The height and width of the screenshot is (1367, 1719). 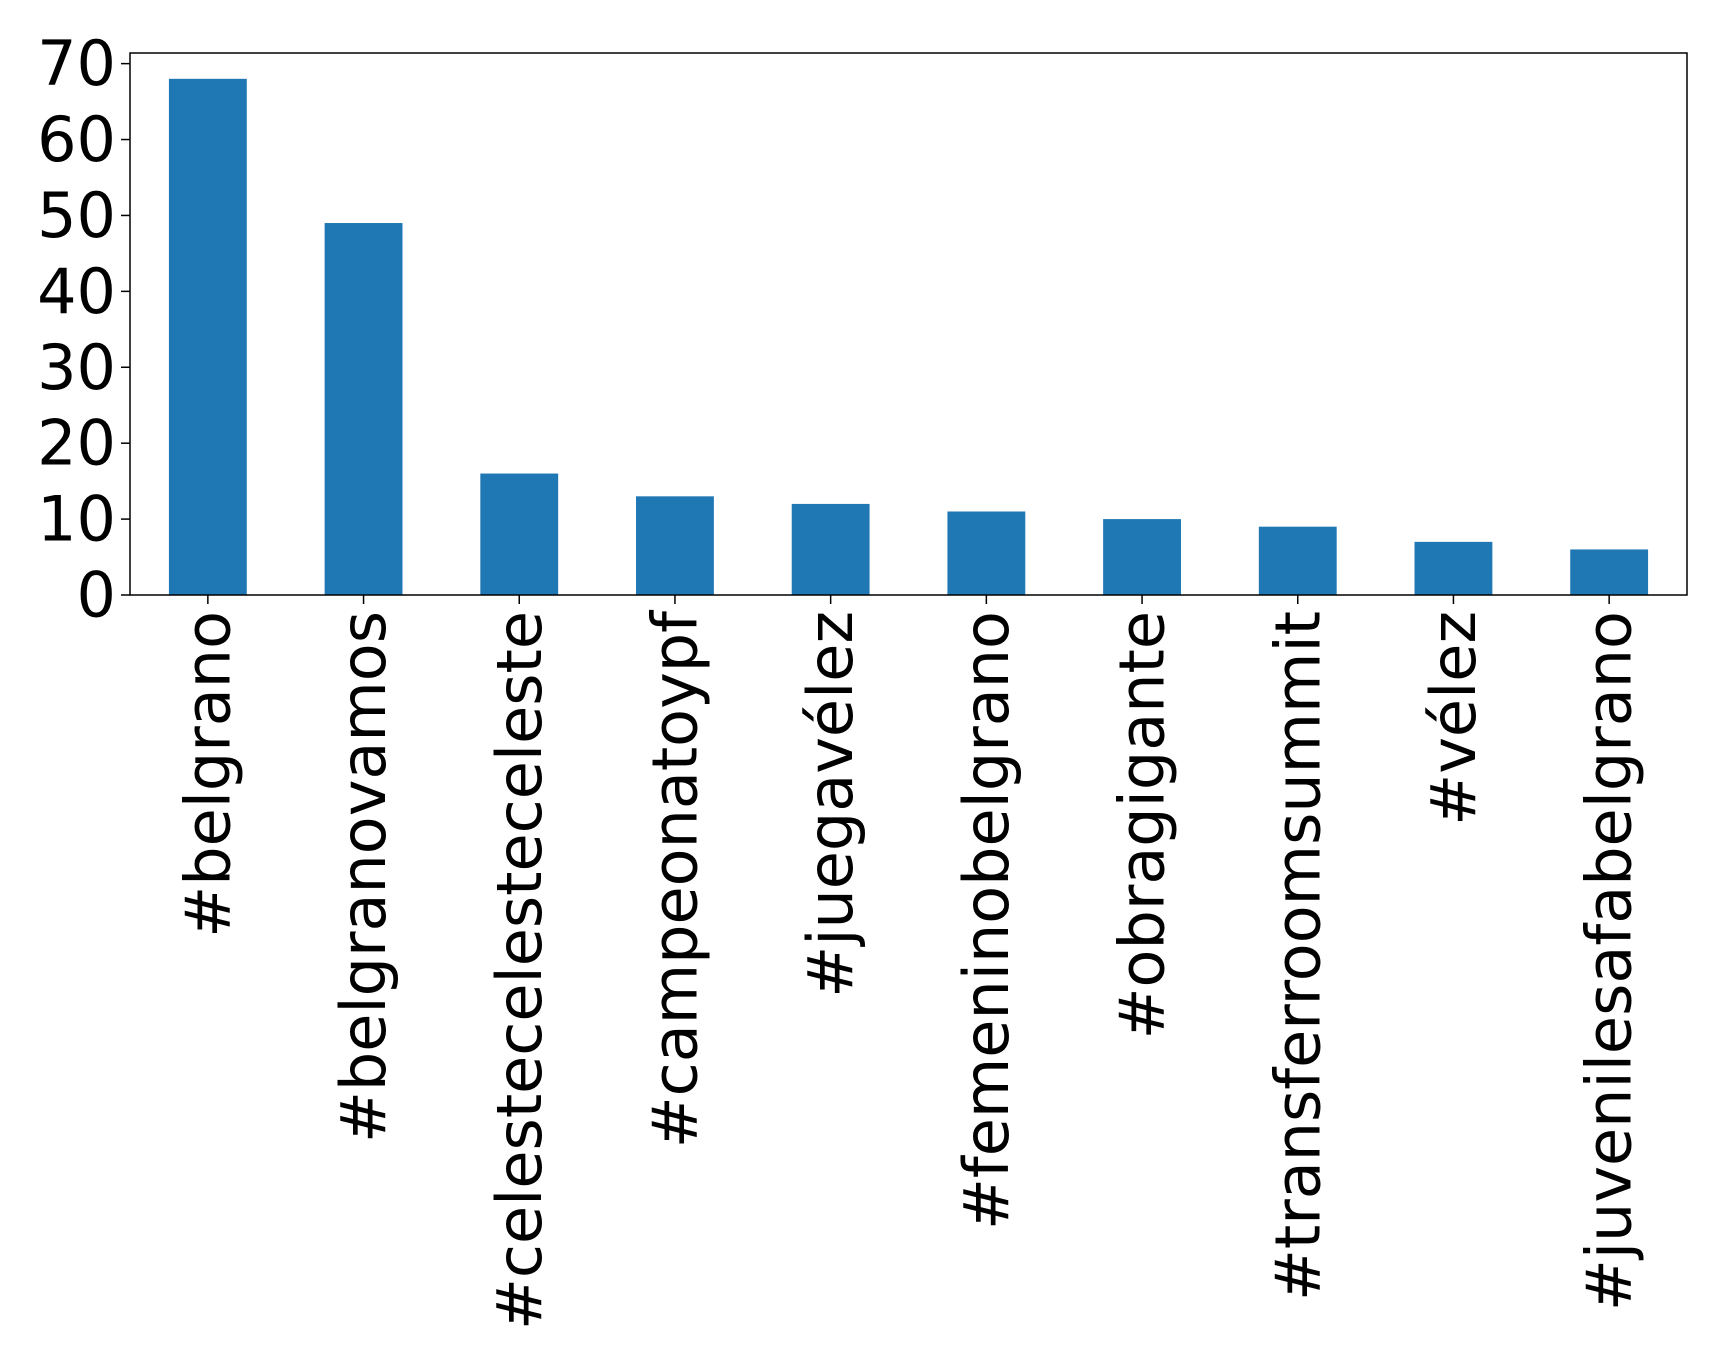 What do you see at coordinates (1142, 825) in the screenshot?
I see `x-tick-label: #obragigante` at bounding box center [1142, 825].